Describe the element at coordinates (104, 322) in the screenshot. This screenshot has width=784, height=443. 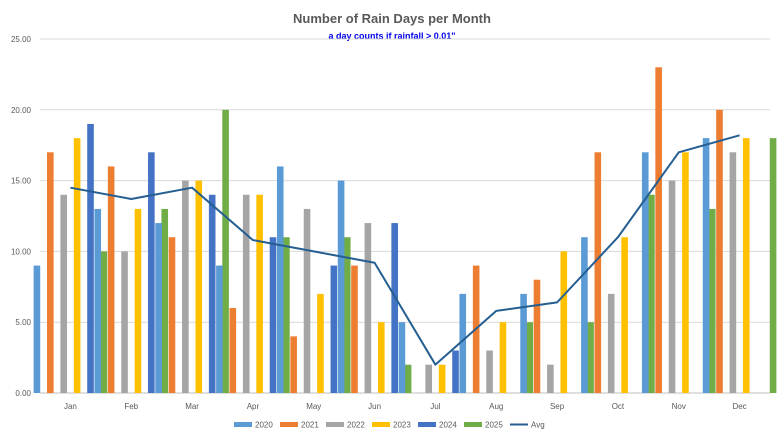
I see `bar-2025-jan` at that location.